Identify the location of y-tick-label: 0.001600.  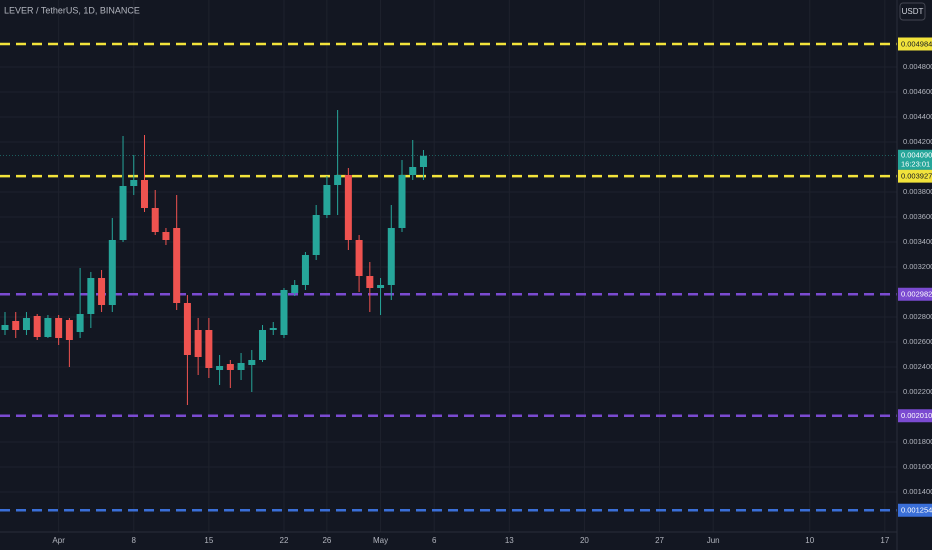
(917, 466).